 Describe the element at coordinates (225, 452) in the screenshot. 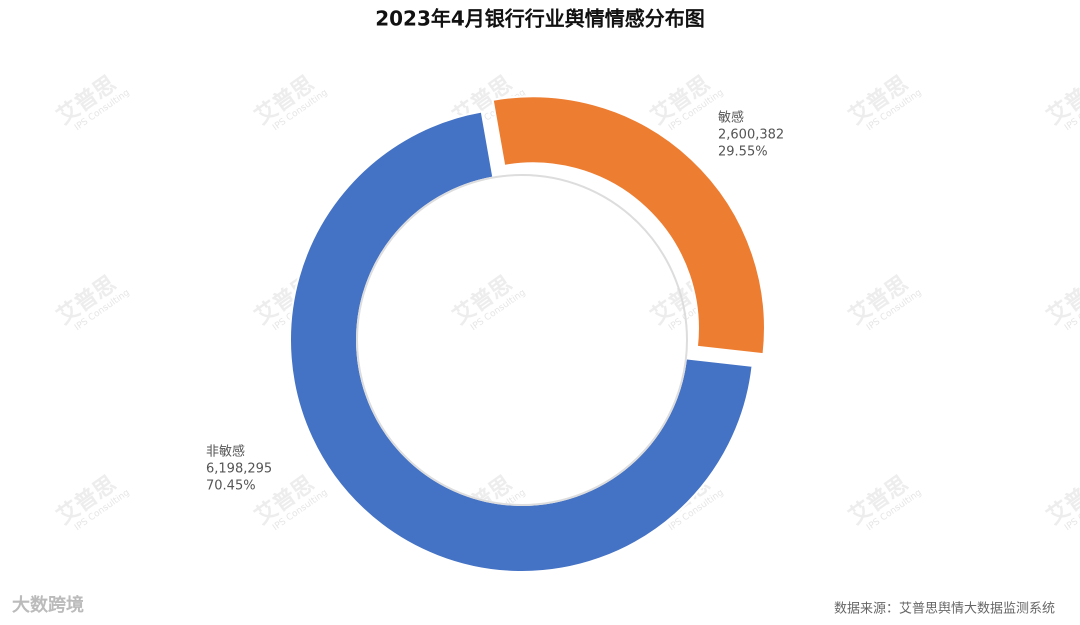

I see `slice-label: 非敏感` at that location.